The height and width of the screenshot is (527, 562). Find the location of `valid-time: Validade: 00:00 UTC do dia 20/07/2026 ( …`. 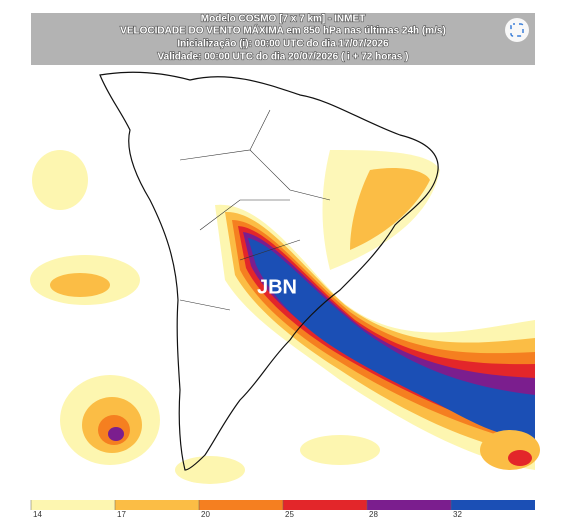

valid-time: Validade: 00:00 UTC do dia 20/07/2026 ( … is located at coordinates (283, 57).